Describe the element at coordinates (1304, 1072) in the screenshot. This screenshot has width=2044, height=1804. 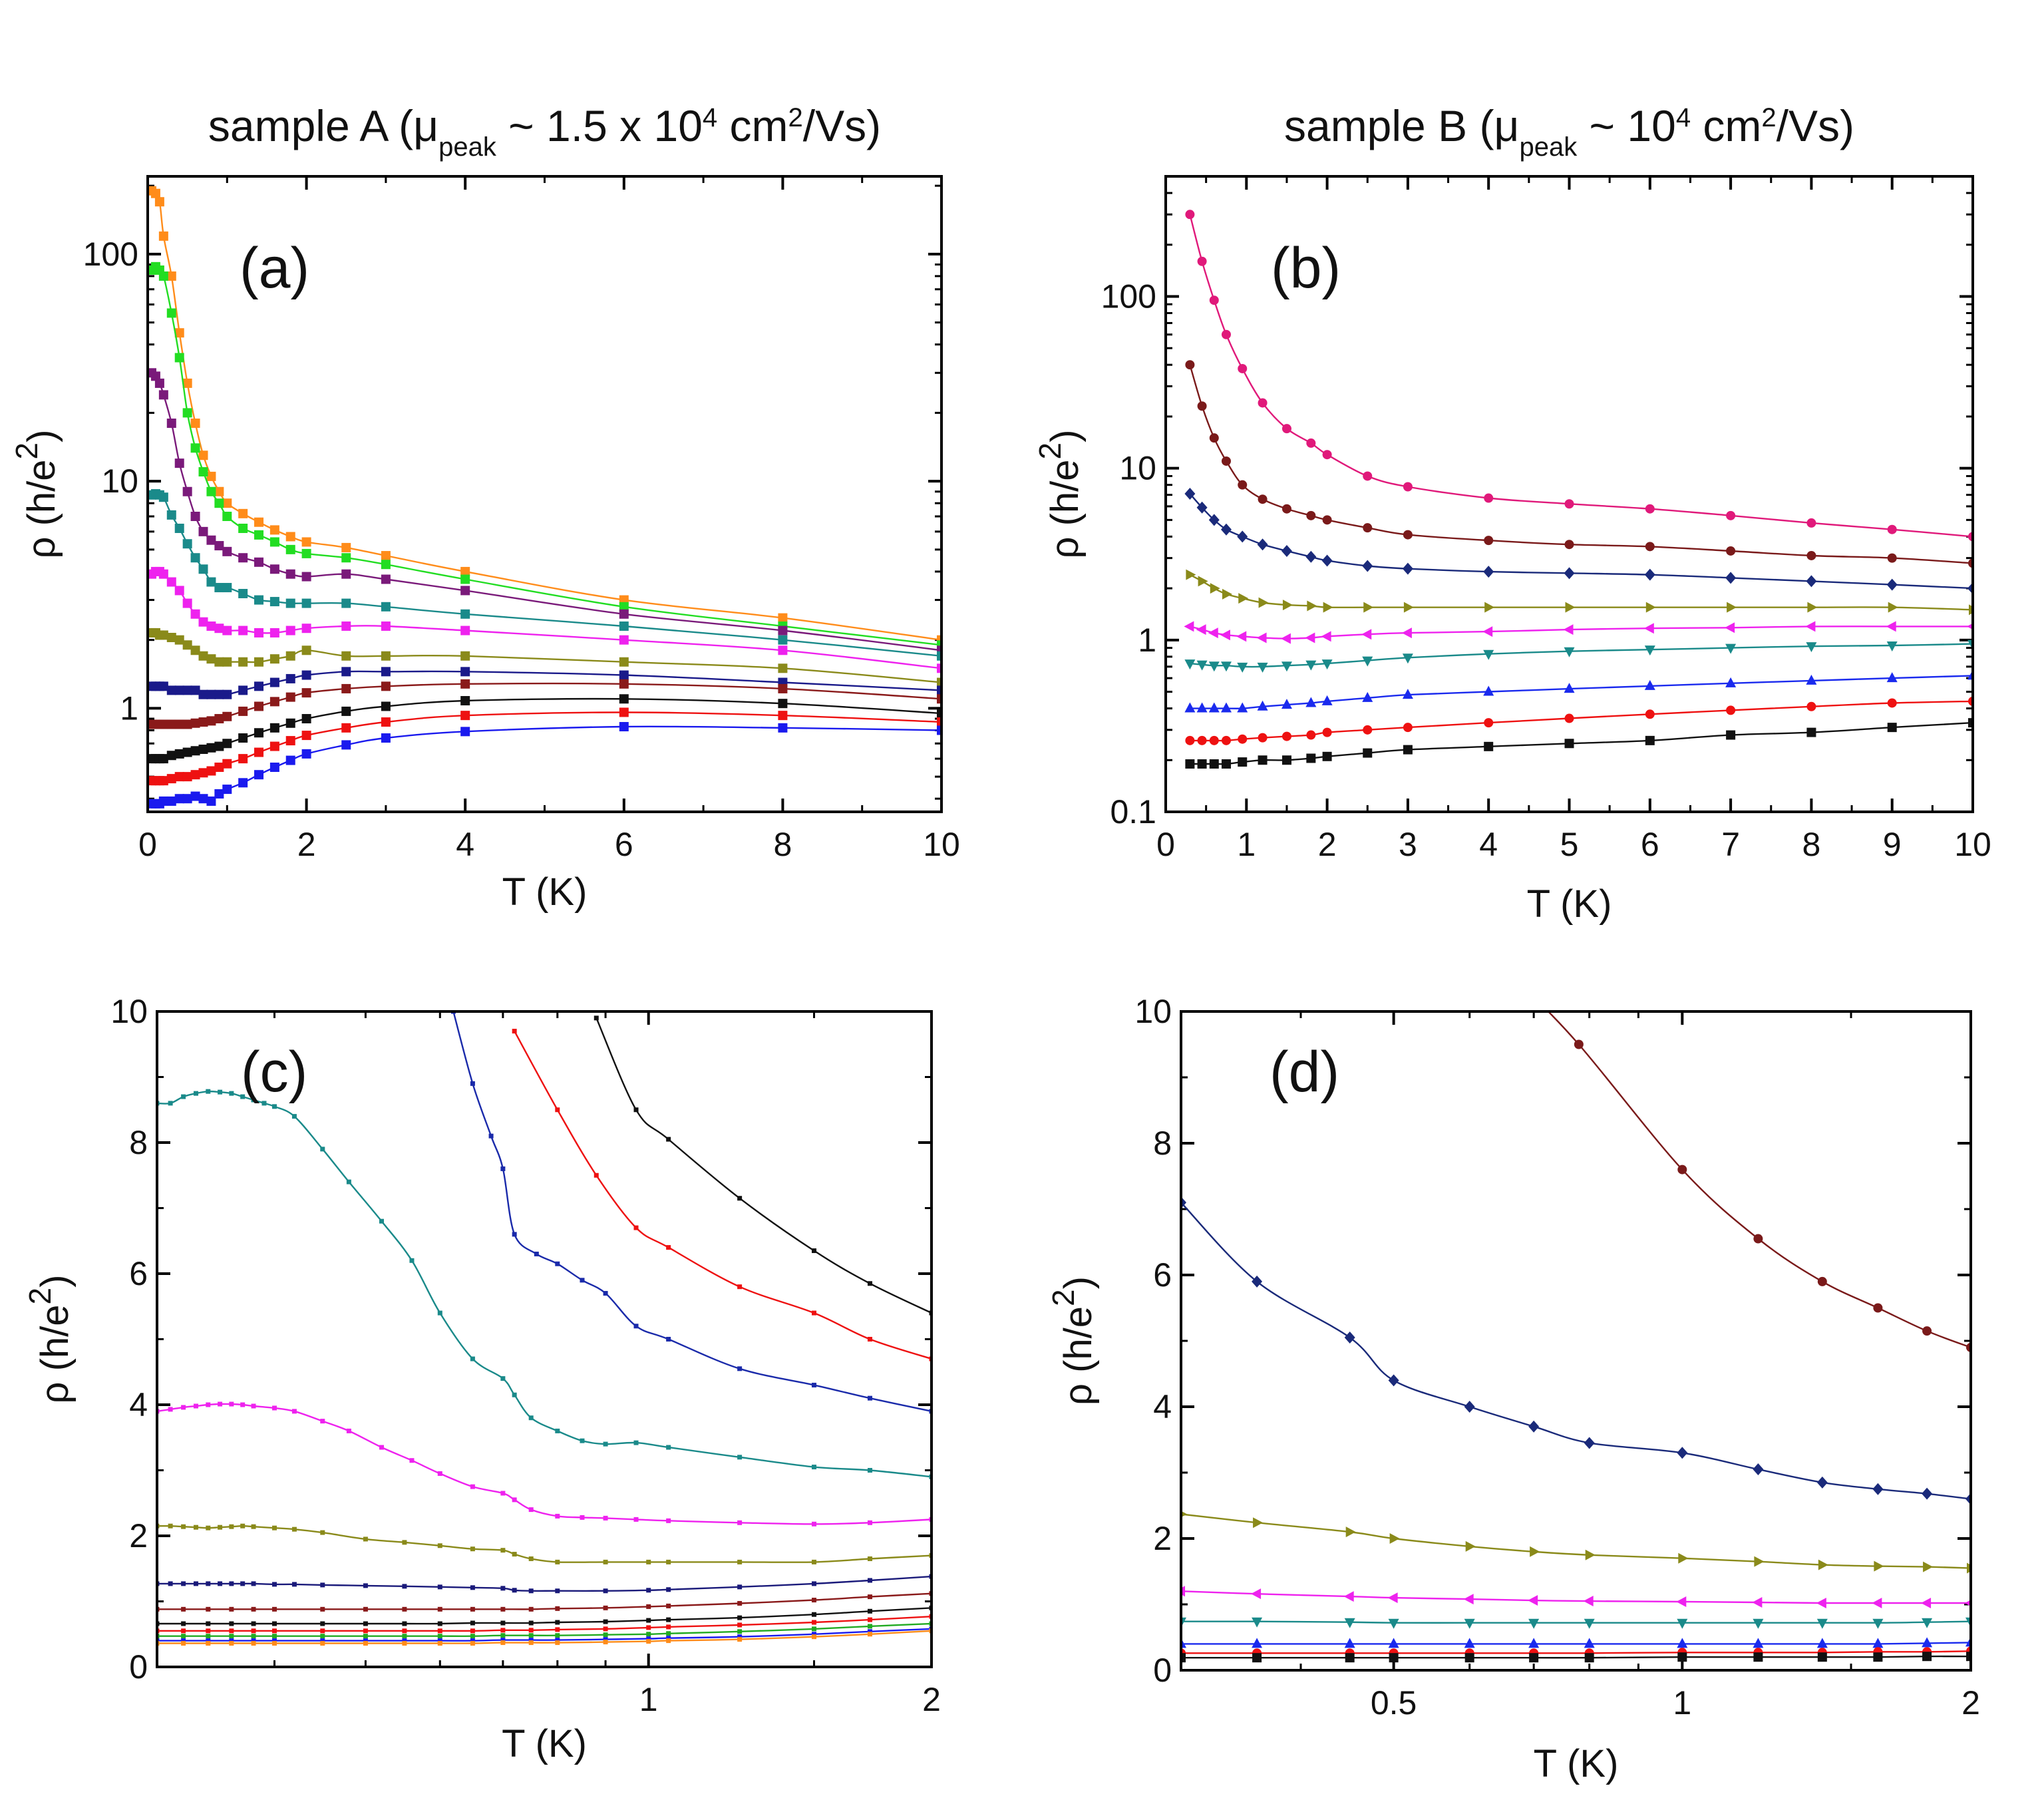
I see `panel-d-label: (d)` at that location.